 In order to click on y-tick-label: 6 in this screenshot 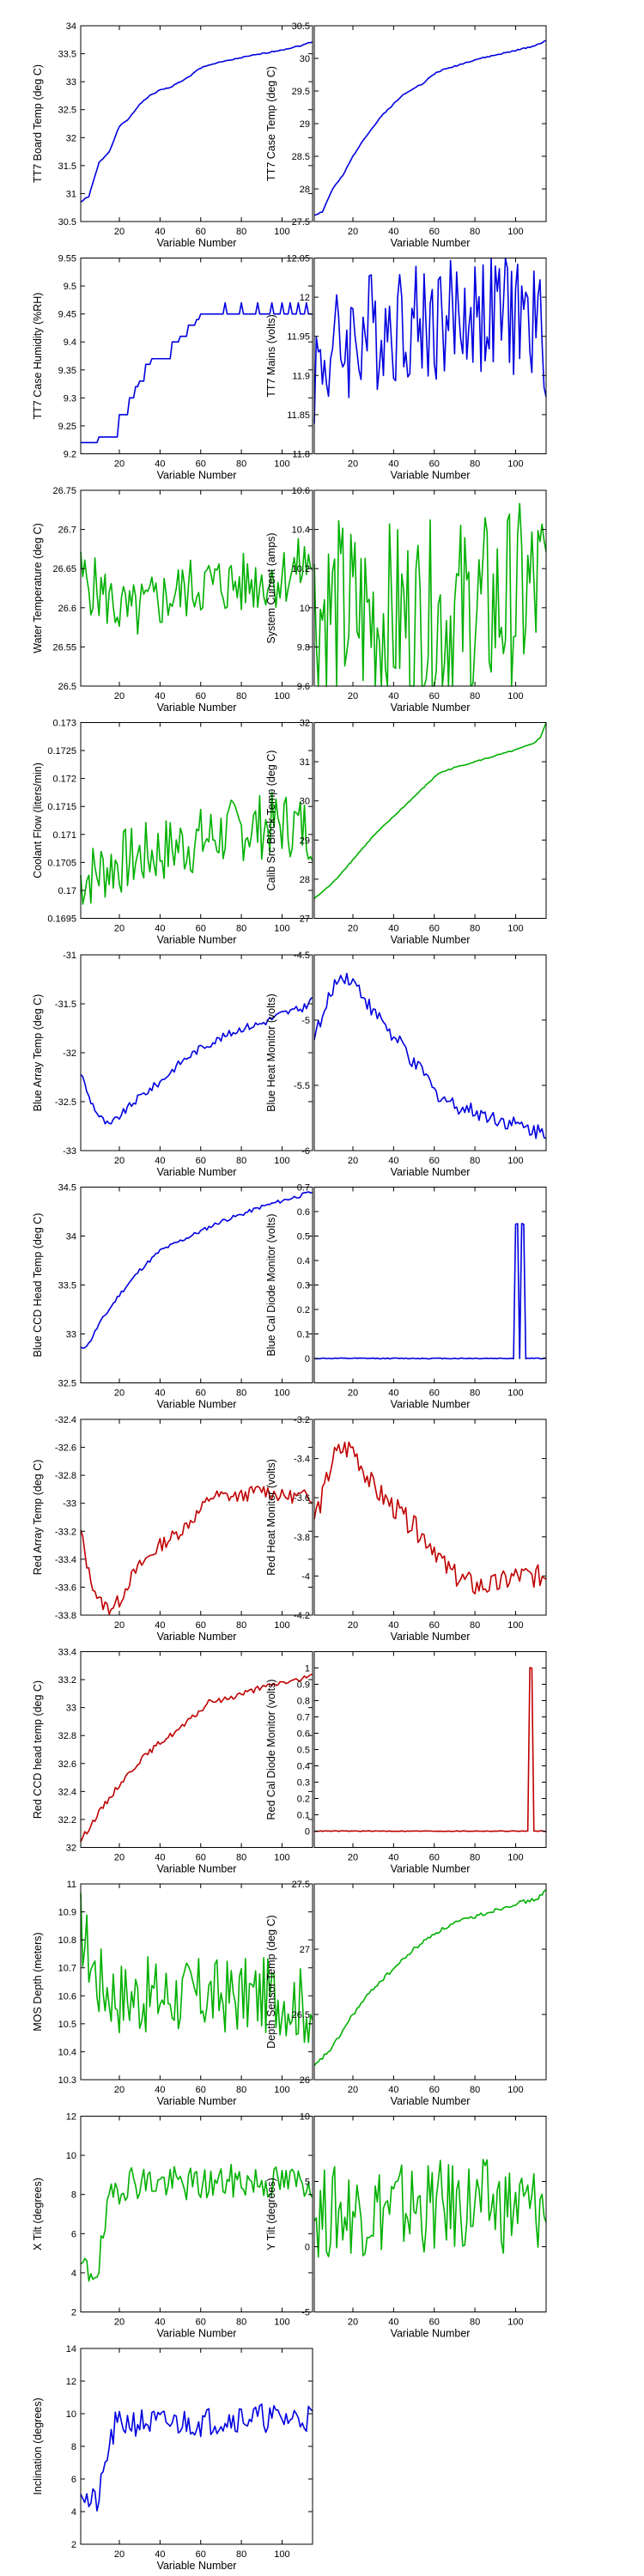, I will do `click(74, 2234)`.